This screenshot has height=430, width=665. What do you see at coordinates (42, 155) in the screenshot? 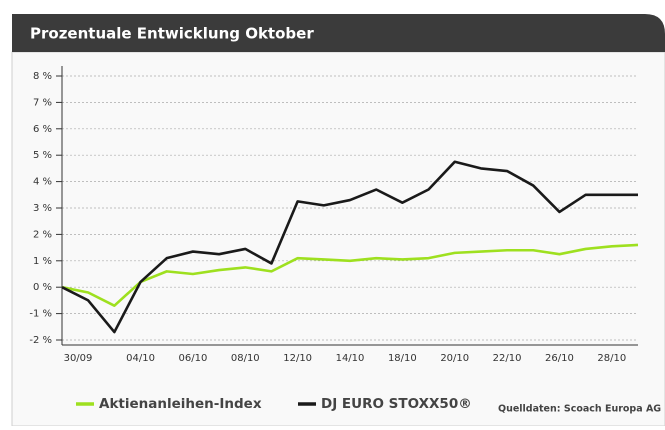
I see `y-tick-label: 5 %` at bounding box center [42, 155].